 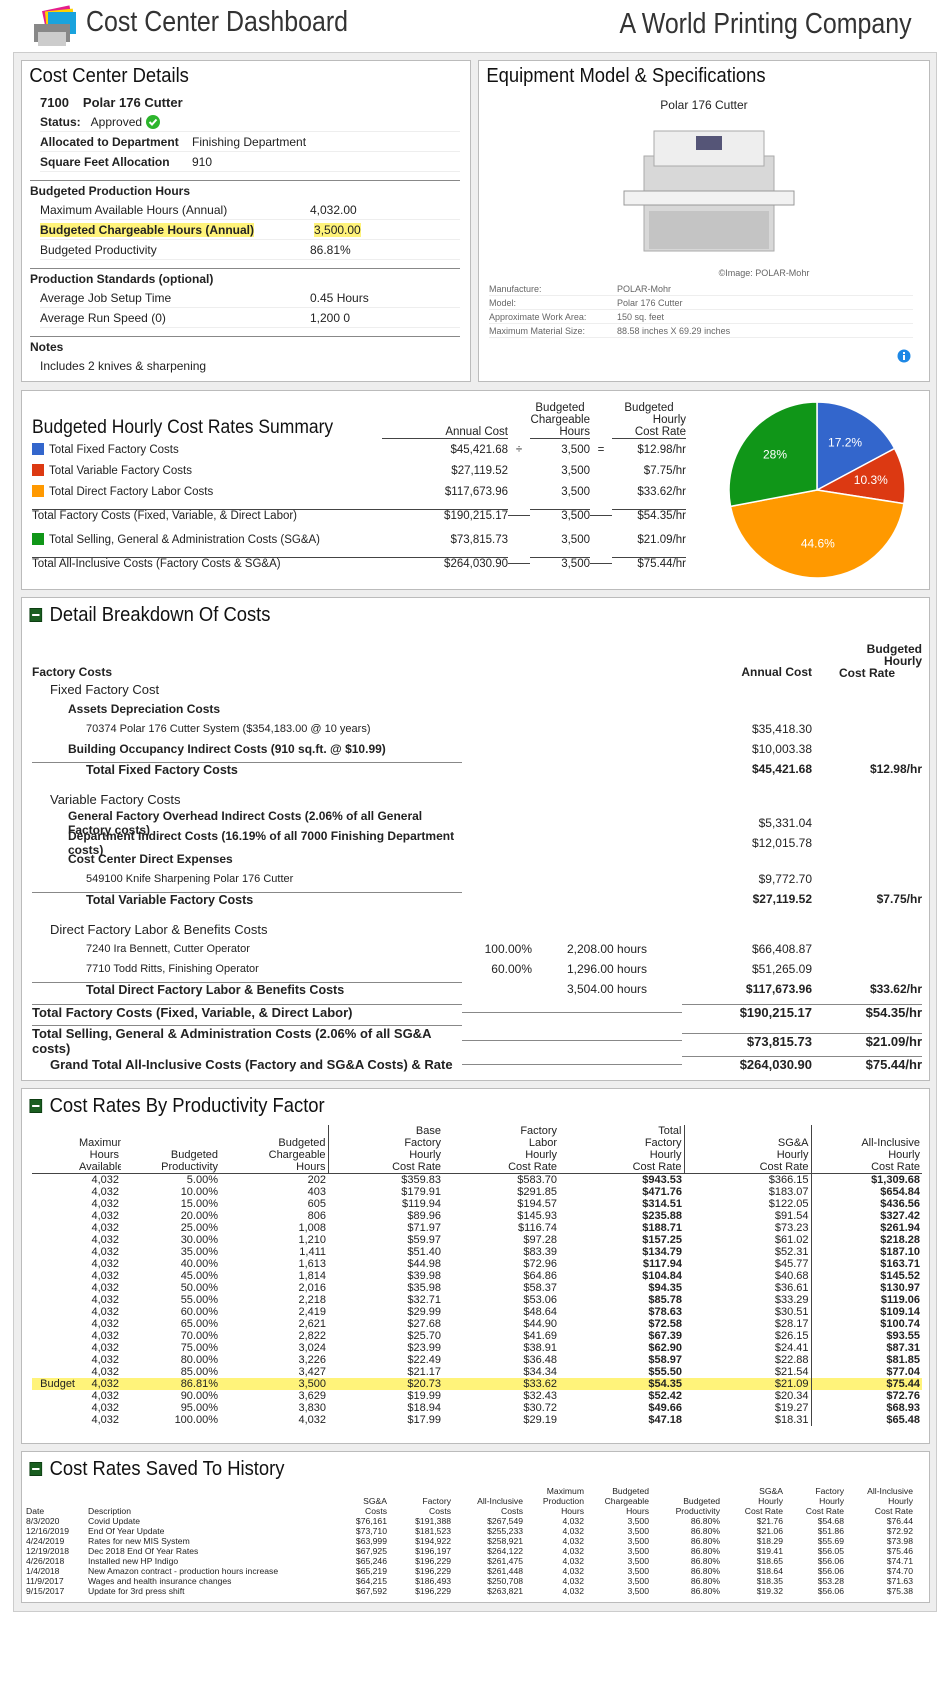 What do you see at coordinates (829, 1491) in the screenshot?
I see `header-line: Factory` at bounding box center [829, 1491].